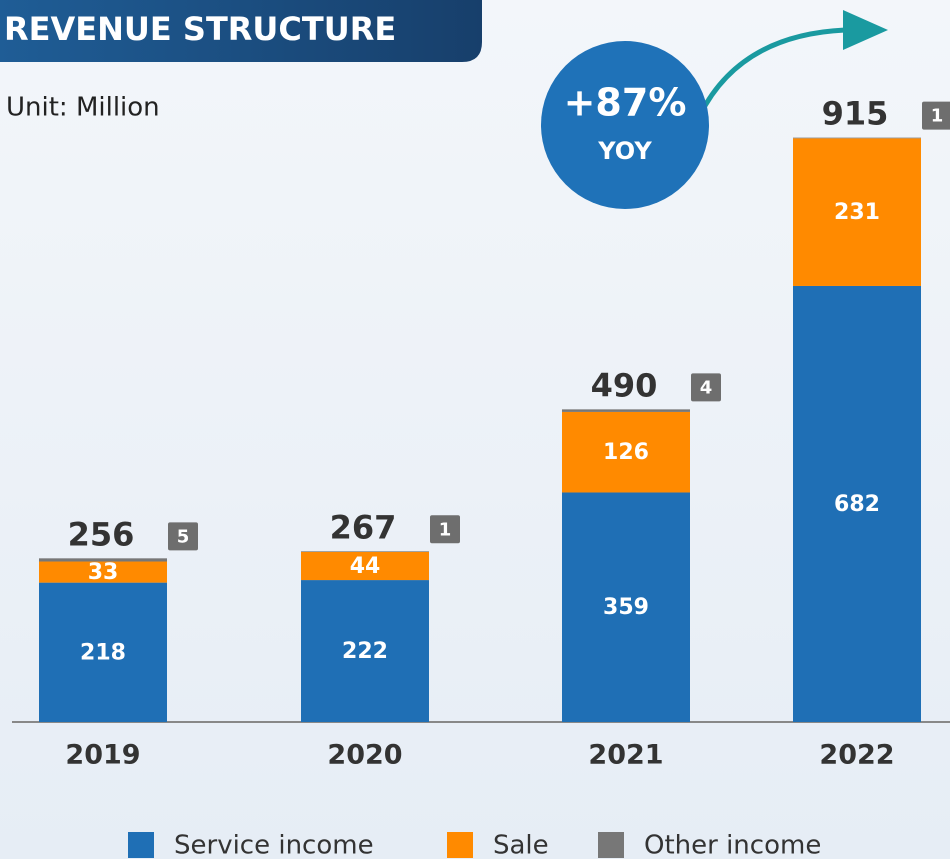 This screenshot has height=859, width=950. Describe the element at coordinates (624, 151) in the screenshot. I see `yoy-label: YOY` at that location.